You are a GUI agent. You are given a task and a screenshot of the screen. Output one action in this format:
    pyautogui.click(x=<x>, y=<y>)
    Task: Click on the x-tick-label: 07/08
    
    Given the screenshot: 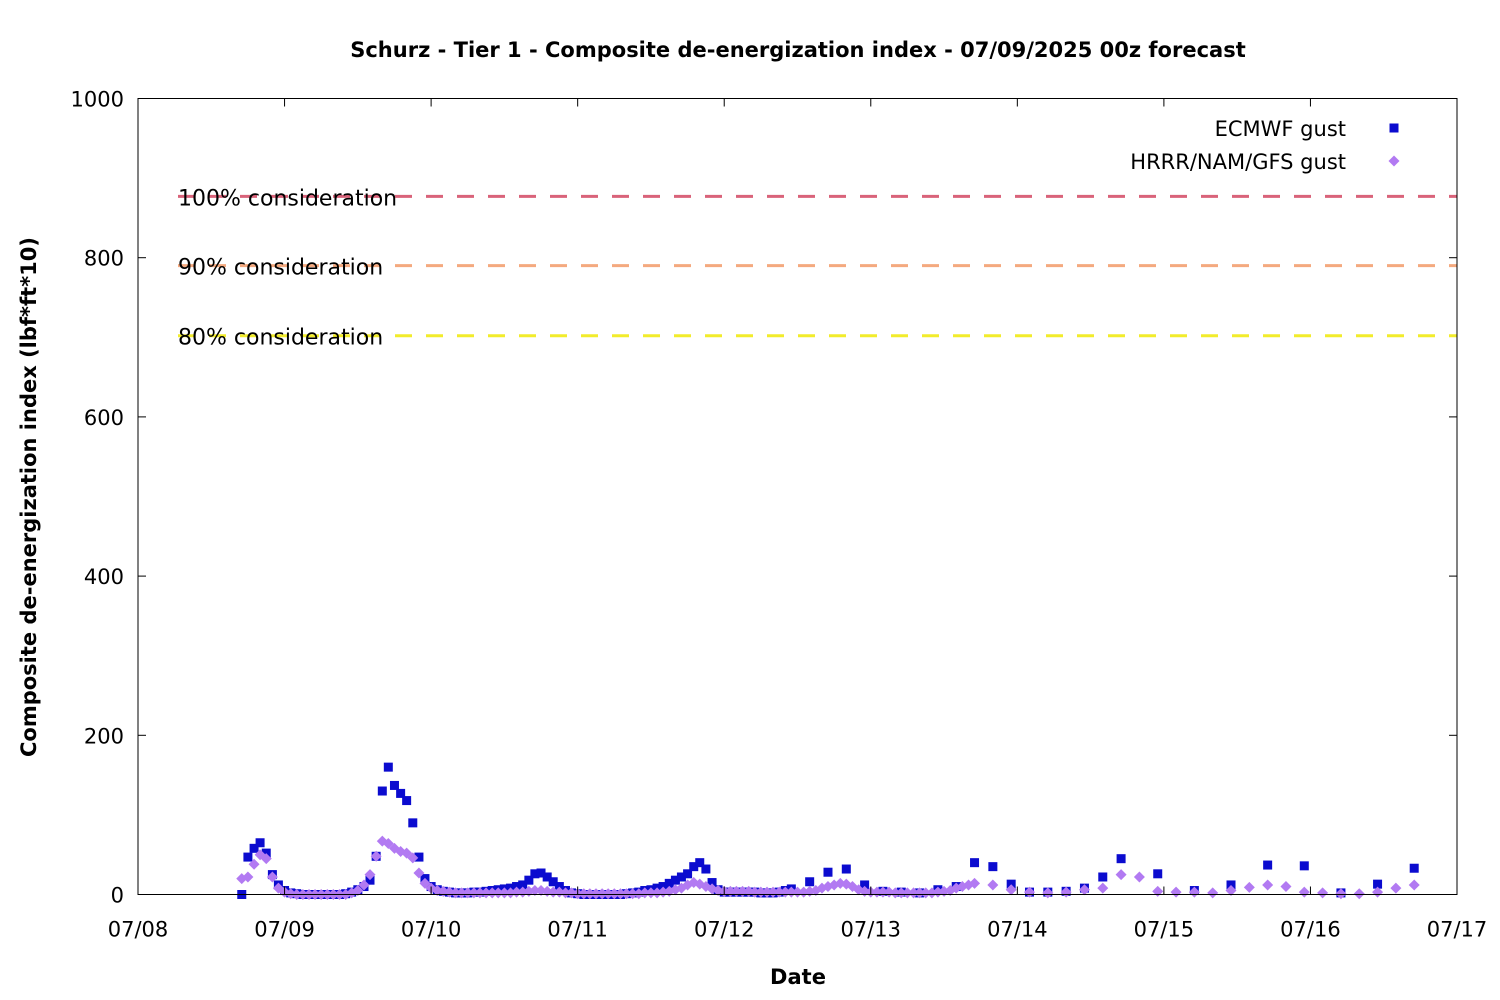 What is the action you would take?
    pyautogui.click(x=138, y=930)
    